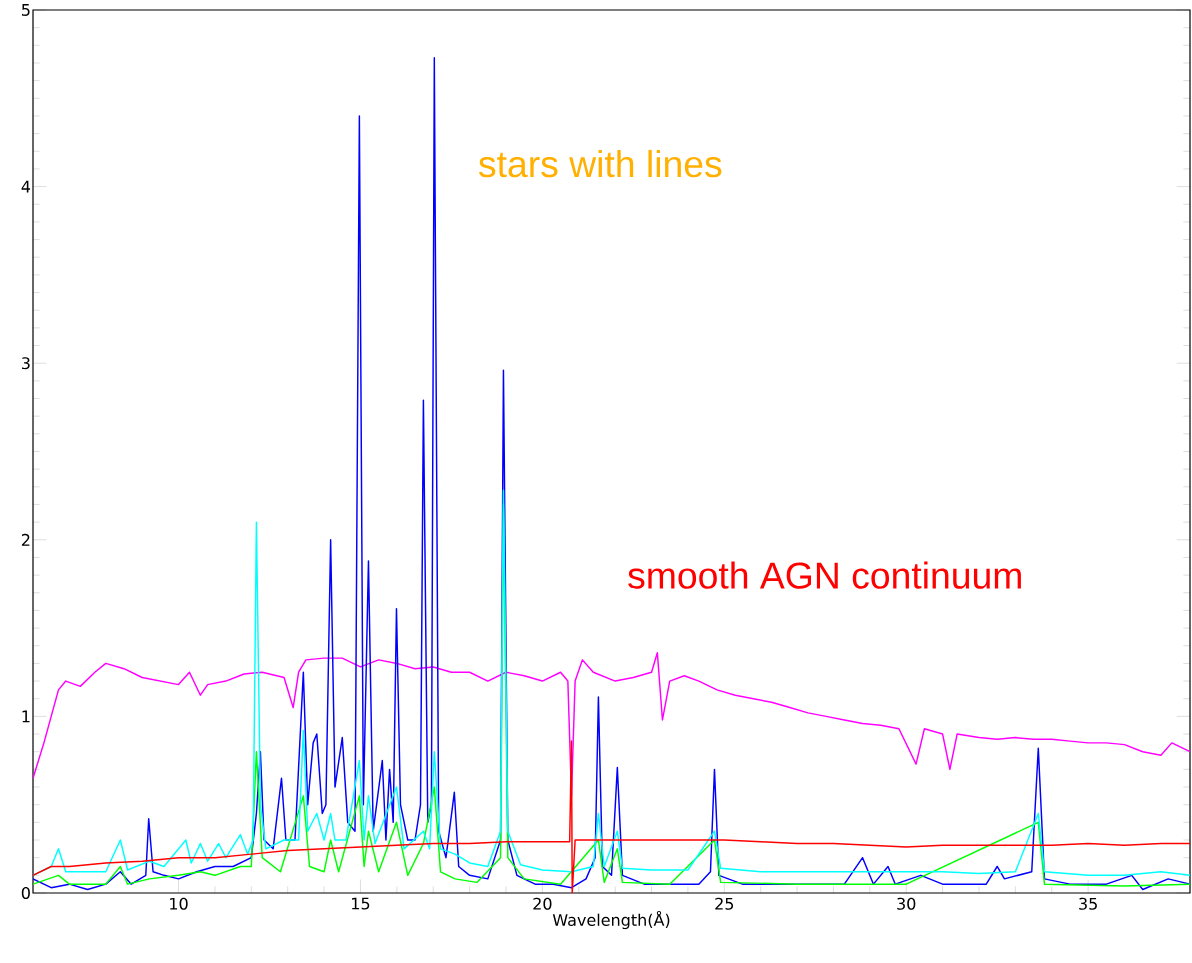 The width and height of the screenshot is (1192, 963). What do you see at coordinates (179, 903) in the screenshot?
I see `x-tick-label: 10` at bounding box center [179, 903].